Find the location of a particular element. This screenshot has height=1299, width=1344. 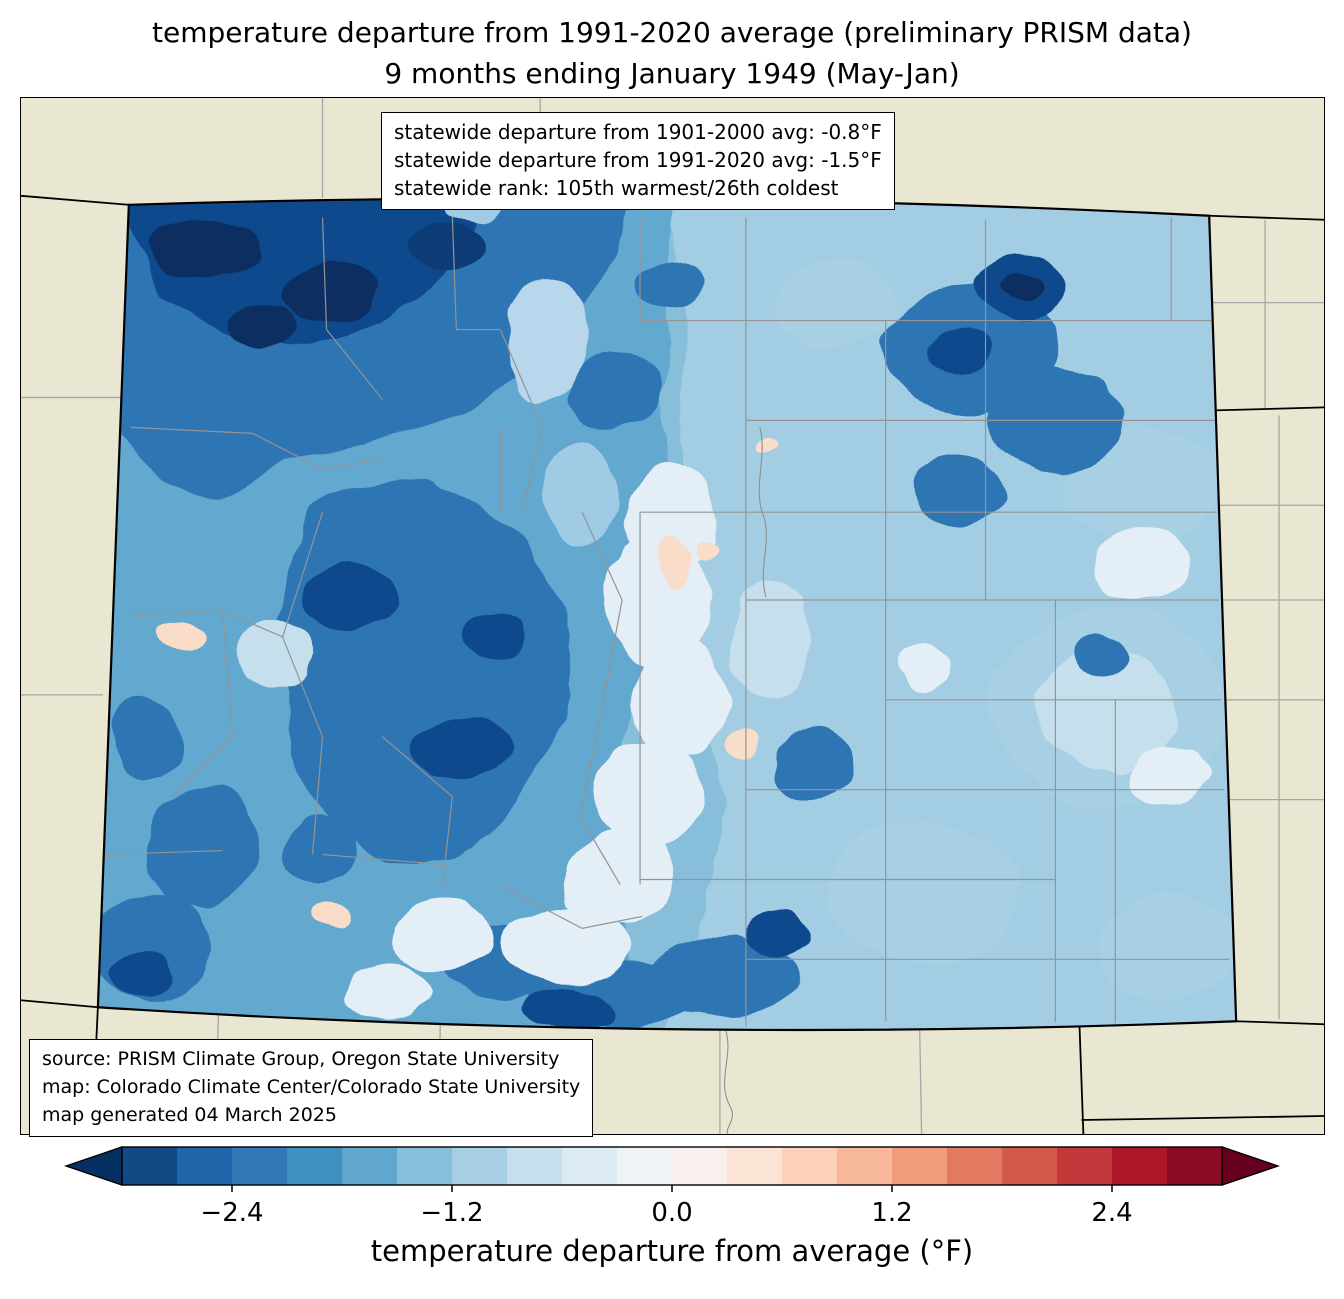

colorbar-tick-label: 1.2 is located at coordinates (891, 1213).